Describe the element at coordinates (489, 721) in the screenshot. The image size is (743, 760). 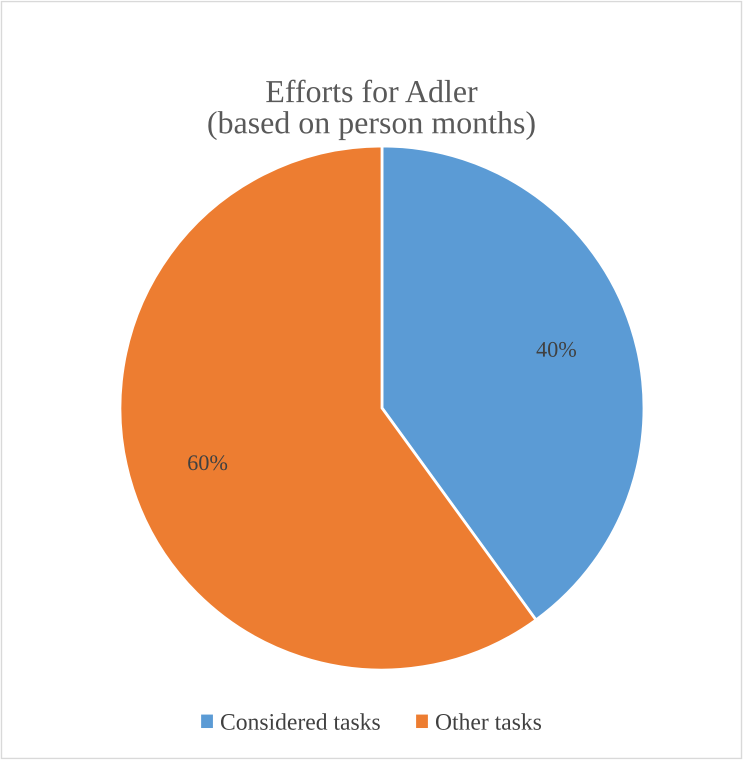
I see `legend-label: Other tasks` at that location.